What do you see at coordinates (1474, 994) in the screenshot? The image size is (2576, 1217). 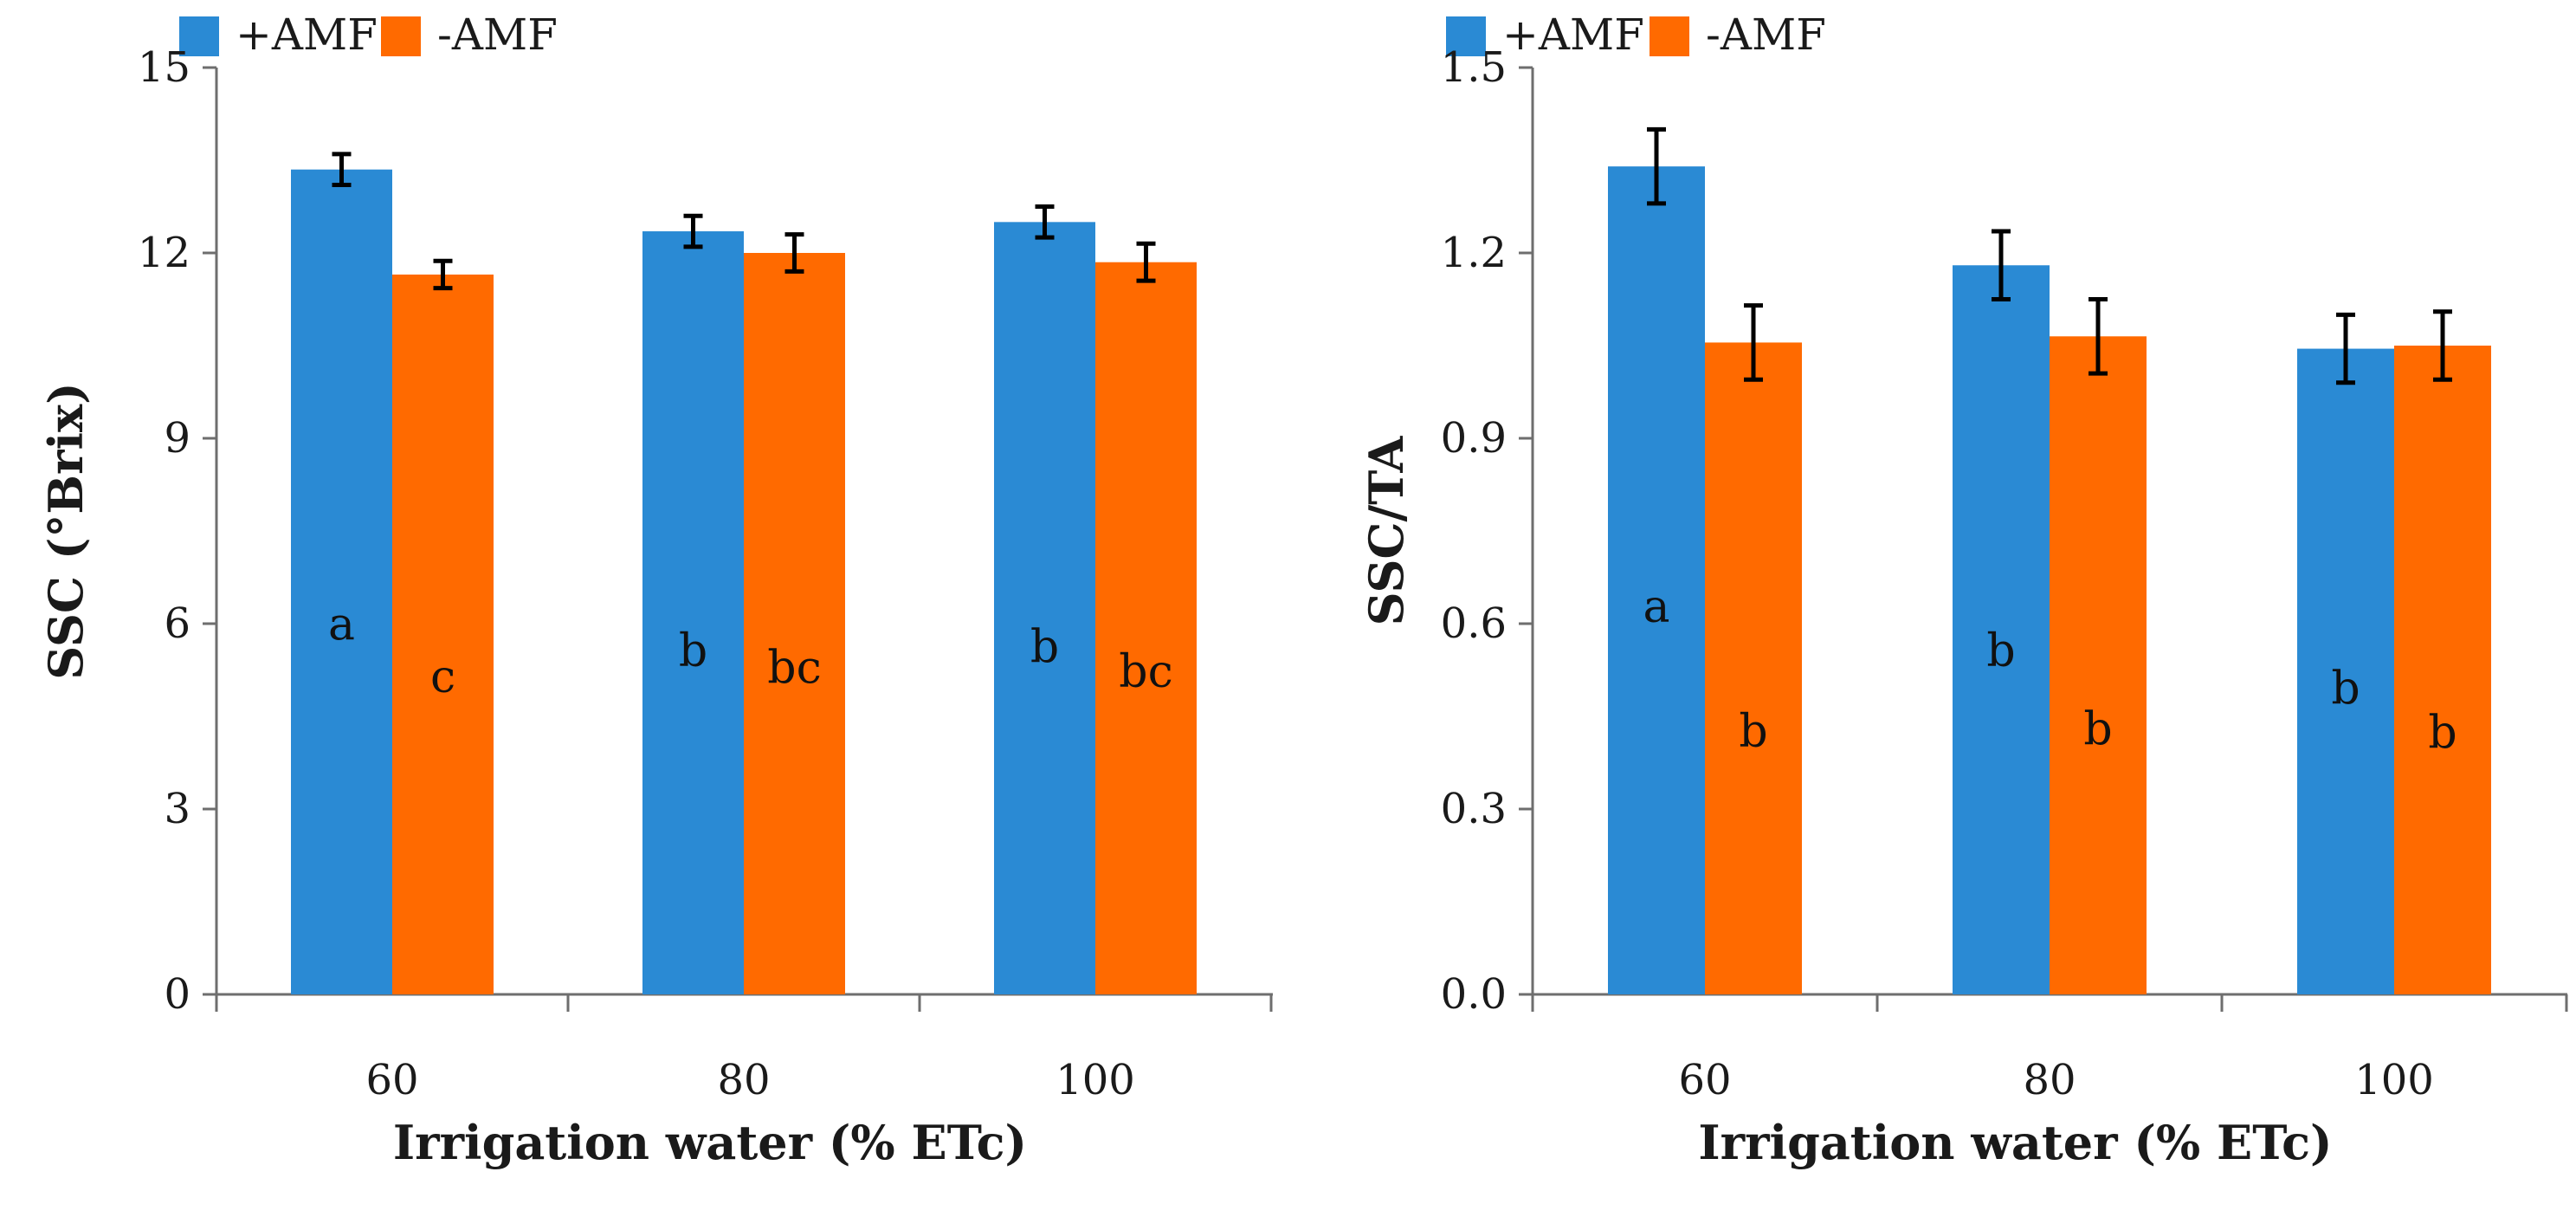 I see `y-tick-label: 0.0` at bounding box center [1474, 994].